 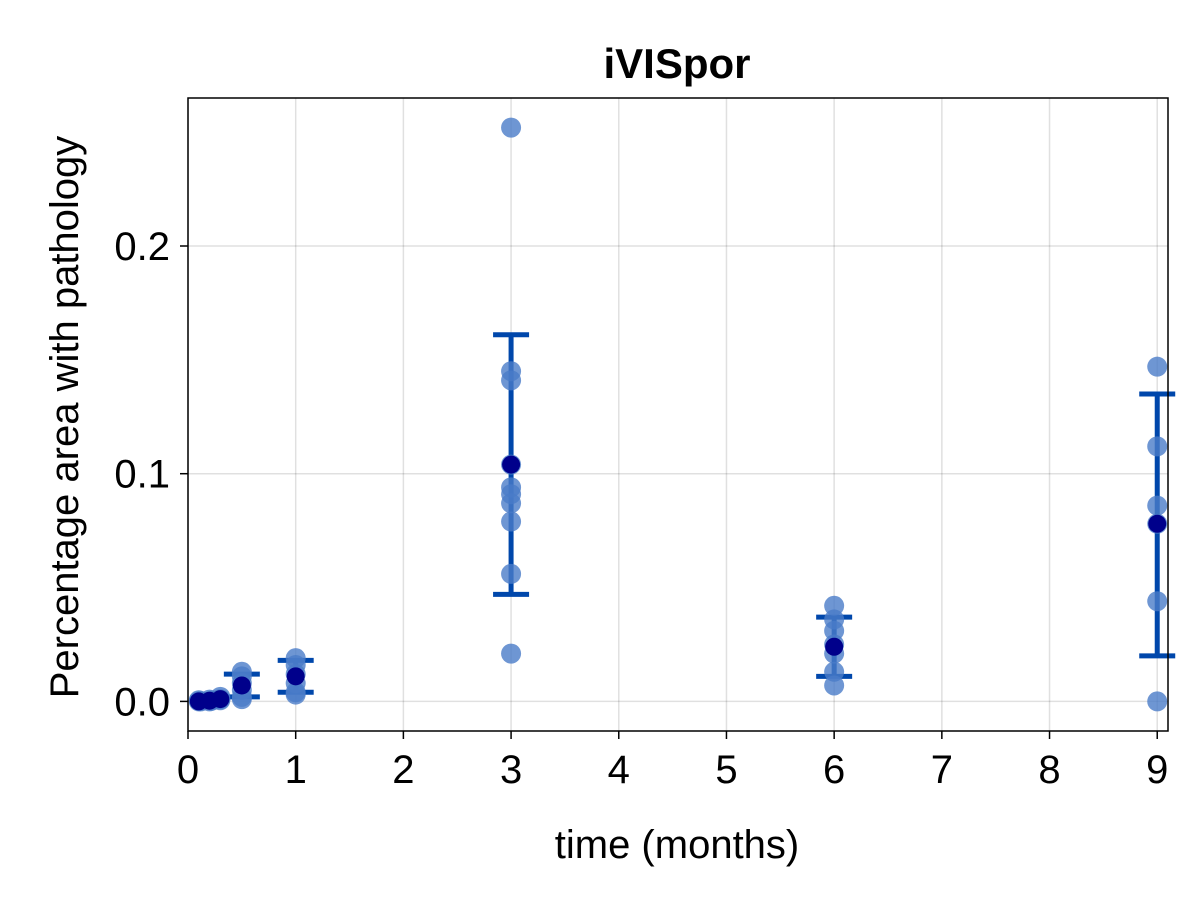 I want to click on y-axis-label: Percentage area with pathology, so click(x=65, y=417).